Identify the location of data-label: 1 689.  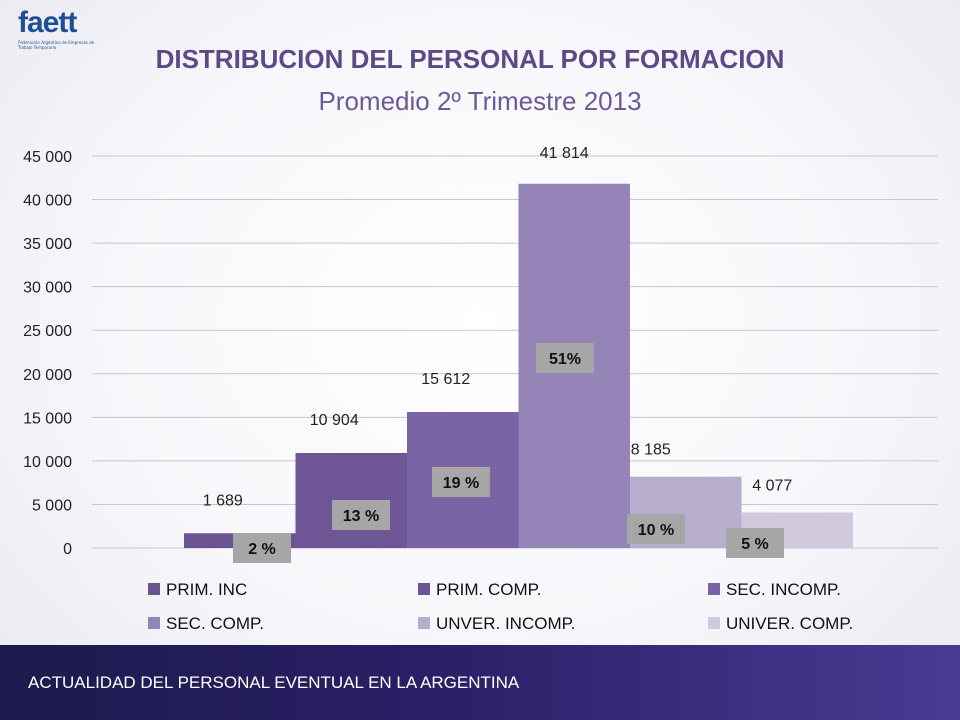
(223, 500).